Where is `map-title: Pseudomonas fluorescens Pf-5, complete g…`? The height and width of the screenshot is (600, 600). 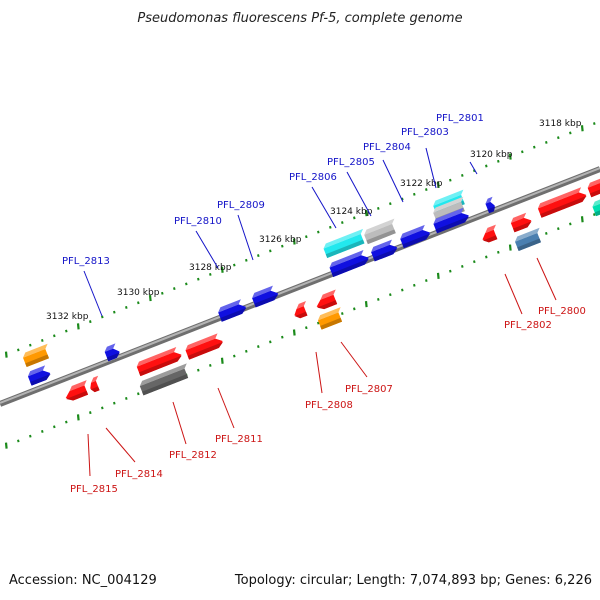
map-title: Pseudomonas fluorescens Pf-5, complete g… is located at coordinates (299, 18).